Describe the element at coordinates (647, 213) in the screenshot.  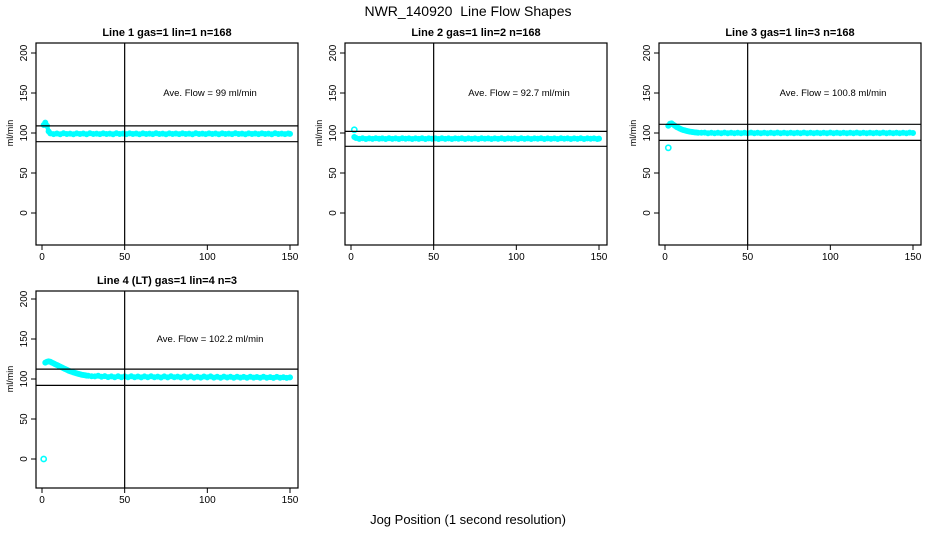
I see `y-tick-label: 0` at that location.